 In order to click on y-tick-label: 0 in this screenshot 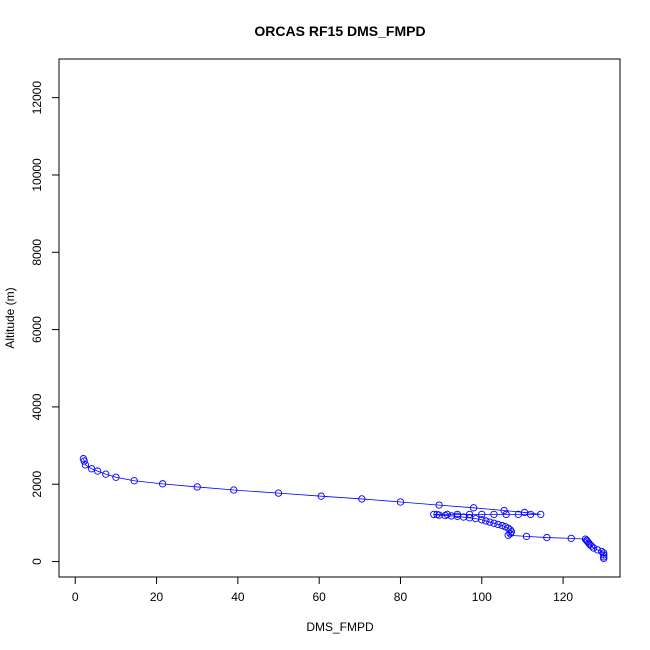, I will do `click(37, 561)`.